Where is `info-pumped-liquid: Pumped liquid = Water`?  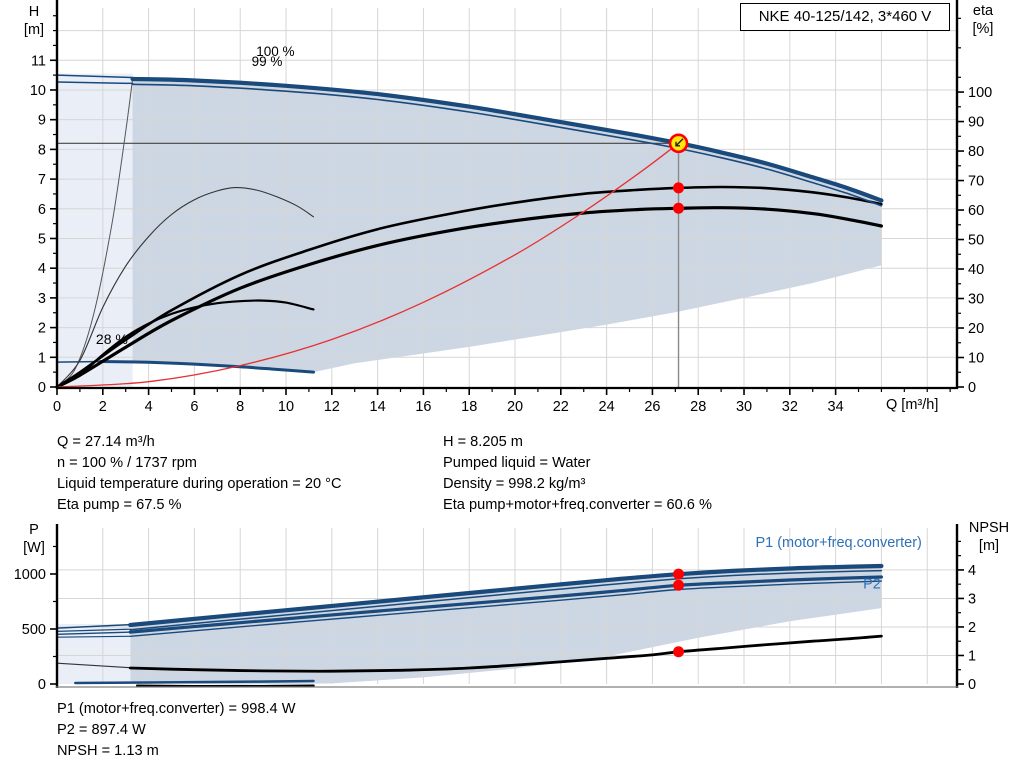 info-pumped-liquid: Pumped liquid = Water is located at coordinates (517, 463).